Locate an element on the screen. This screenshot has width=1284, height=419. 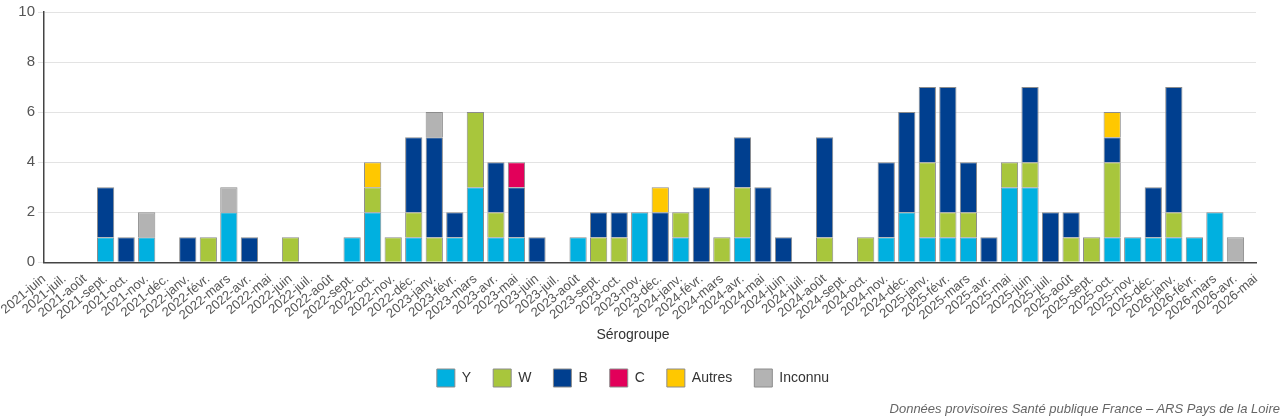
legend-label: C is located at coordinates (639, 376).